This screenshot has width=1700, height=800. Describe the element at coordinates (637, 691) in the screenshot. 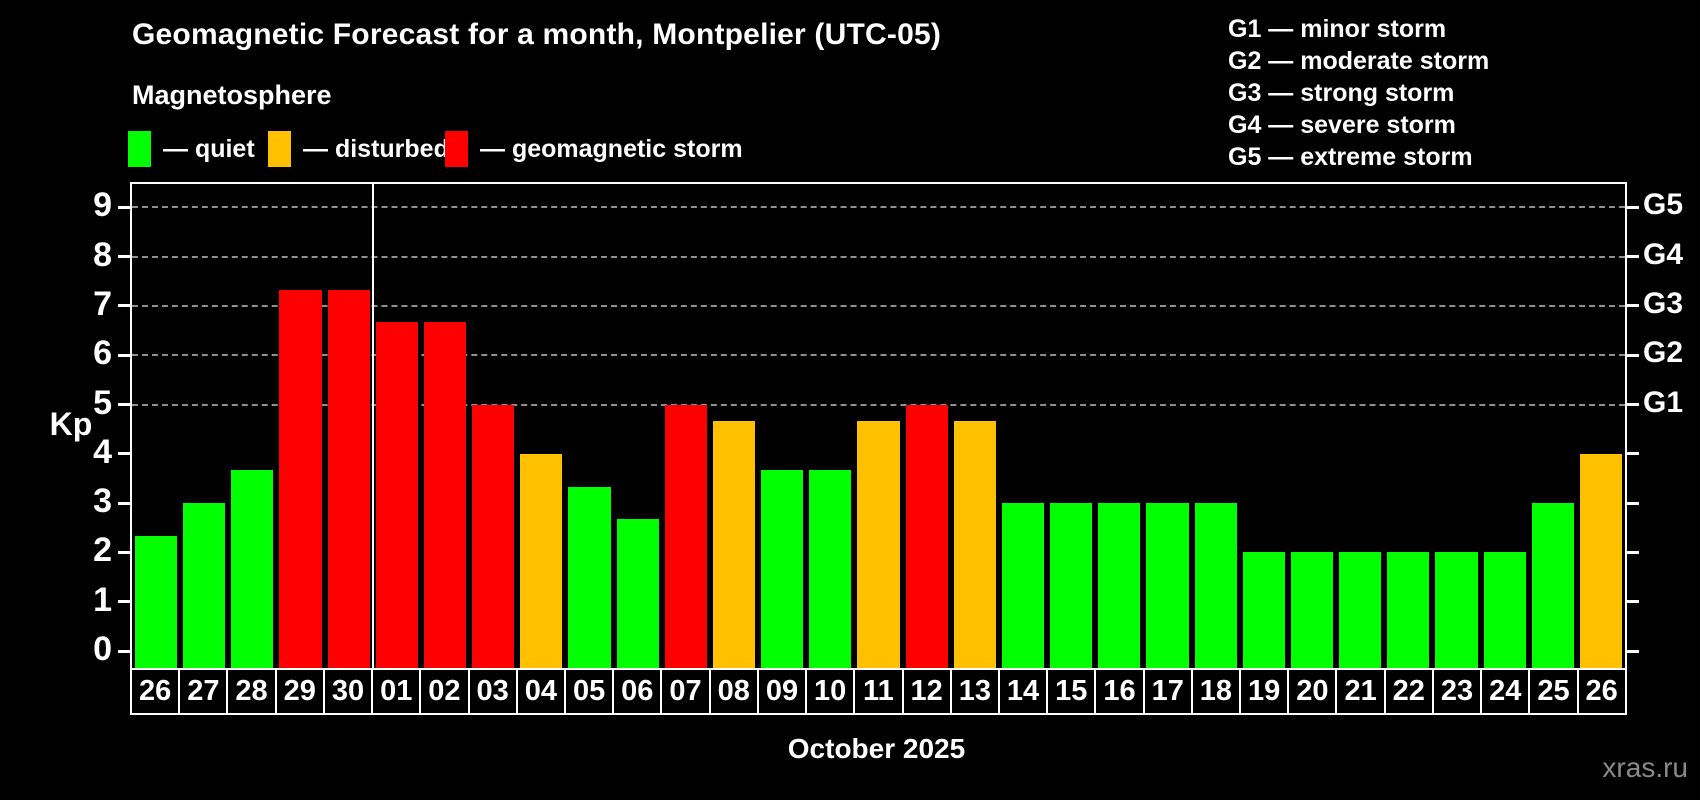

I see `day-label-cell: 06` at that location.